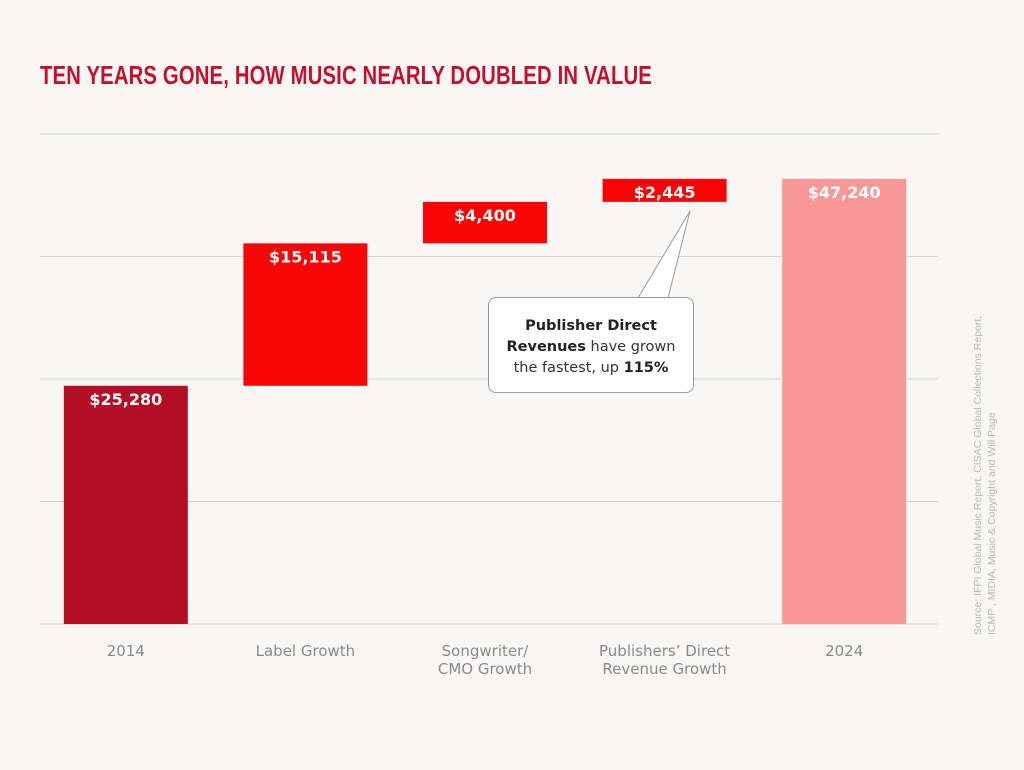 This screenshot has height=770, width=1024. Describe the element at coordinates (568, 368) in the screenshot. I see `annotation-text-3: the fastest, up` at that location.